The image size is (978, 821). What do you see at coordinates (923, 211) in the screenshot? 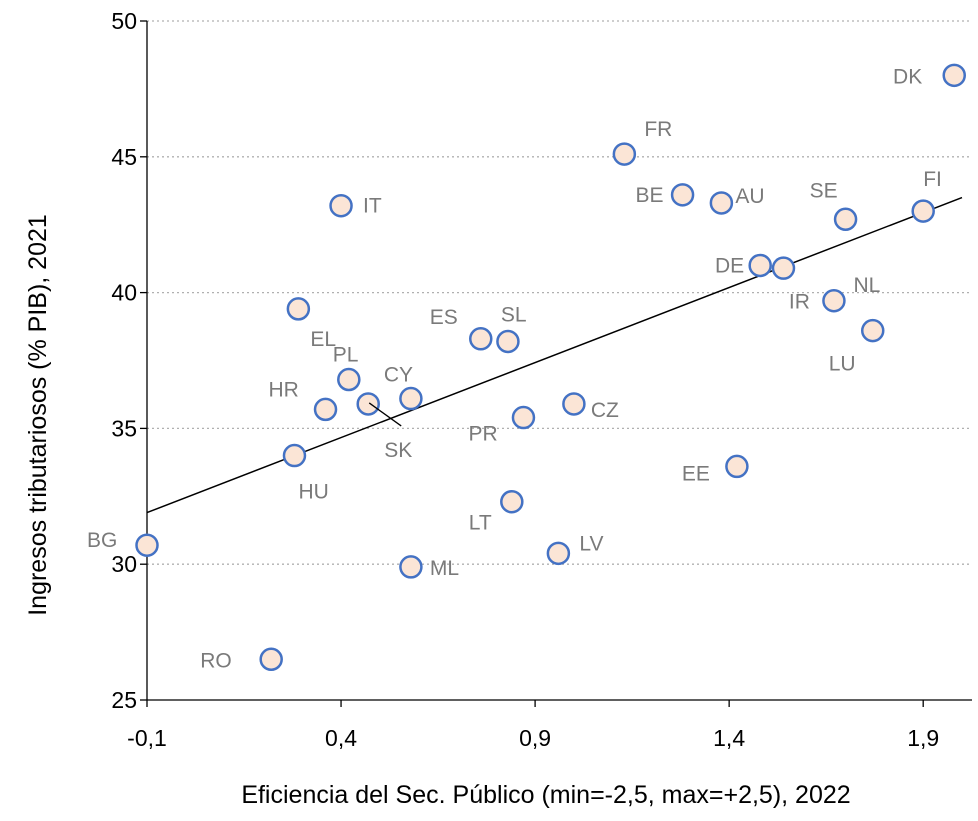
I see `point-fi` at bounding box center [923, 211].